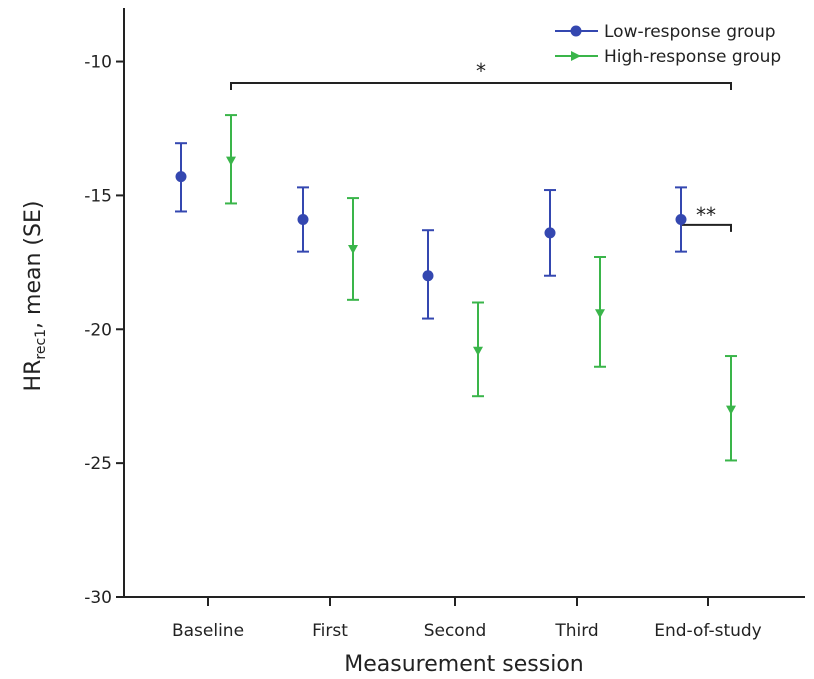  What do you see at coordinates (98, 330) in the screenshot?
I see `y-tick-label: -20` at bounding box center [98, 330].